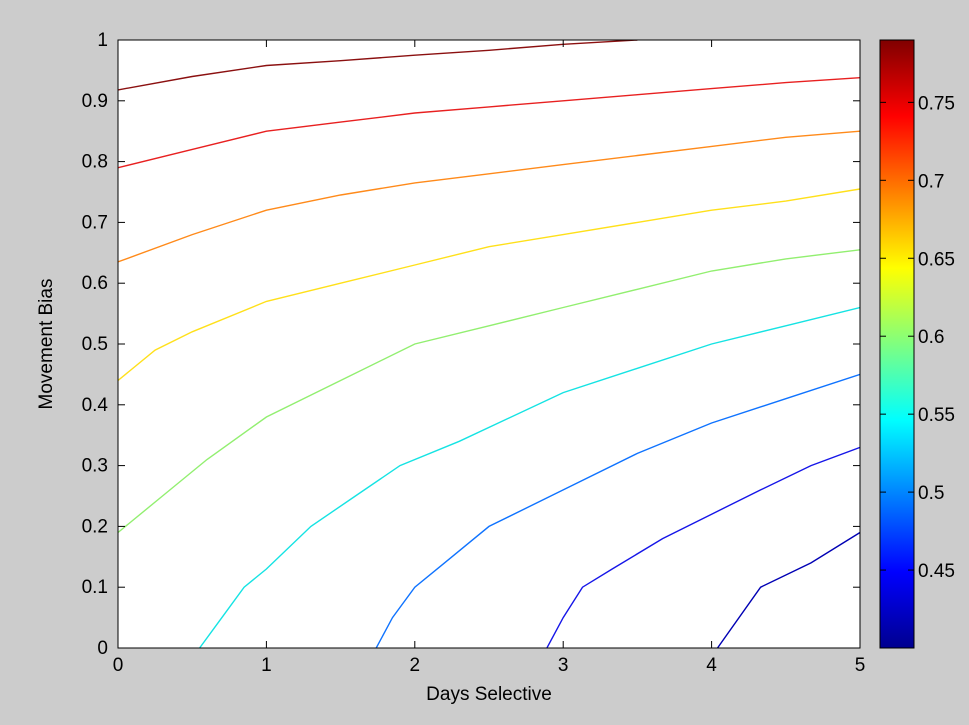 Image resolution: width=969 pixels, height=725 pixels. What do you see at coordinates (95, 101) in the screenshot?
I see `y-tick-label: 0.9` at bounding box center [95, 101].